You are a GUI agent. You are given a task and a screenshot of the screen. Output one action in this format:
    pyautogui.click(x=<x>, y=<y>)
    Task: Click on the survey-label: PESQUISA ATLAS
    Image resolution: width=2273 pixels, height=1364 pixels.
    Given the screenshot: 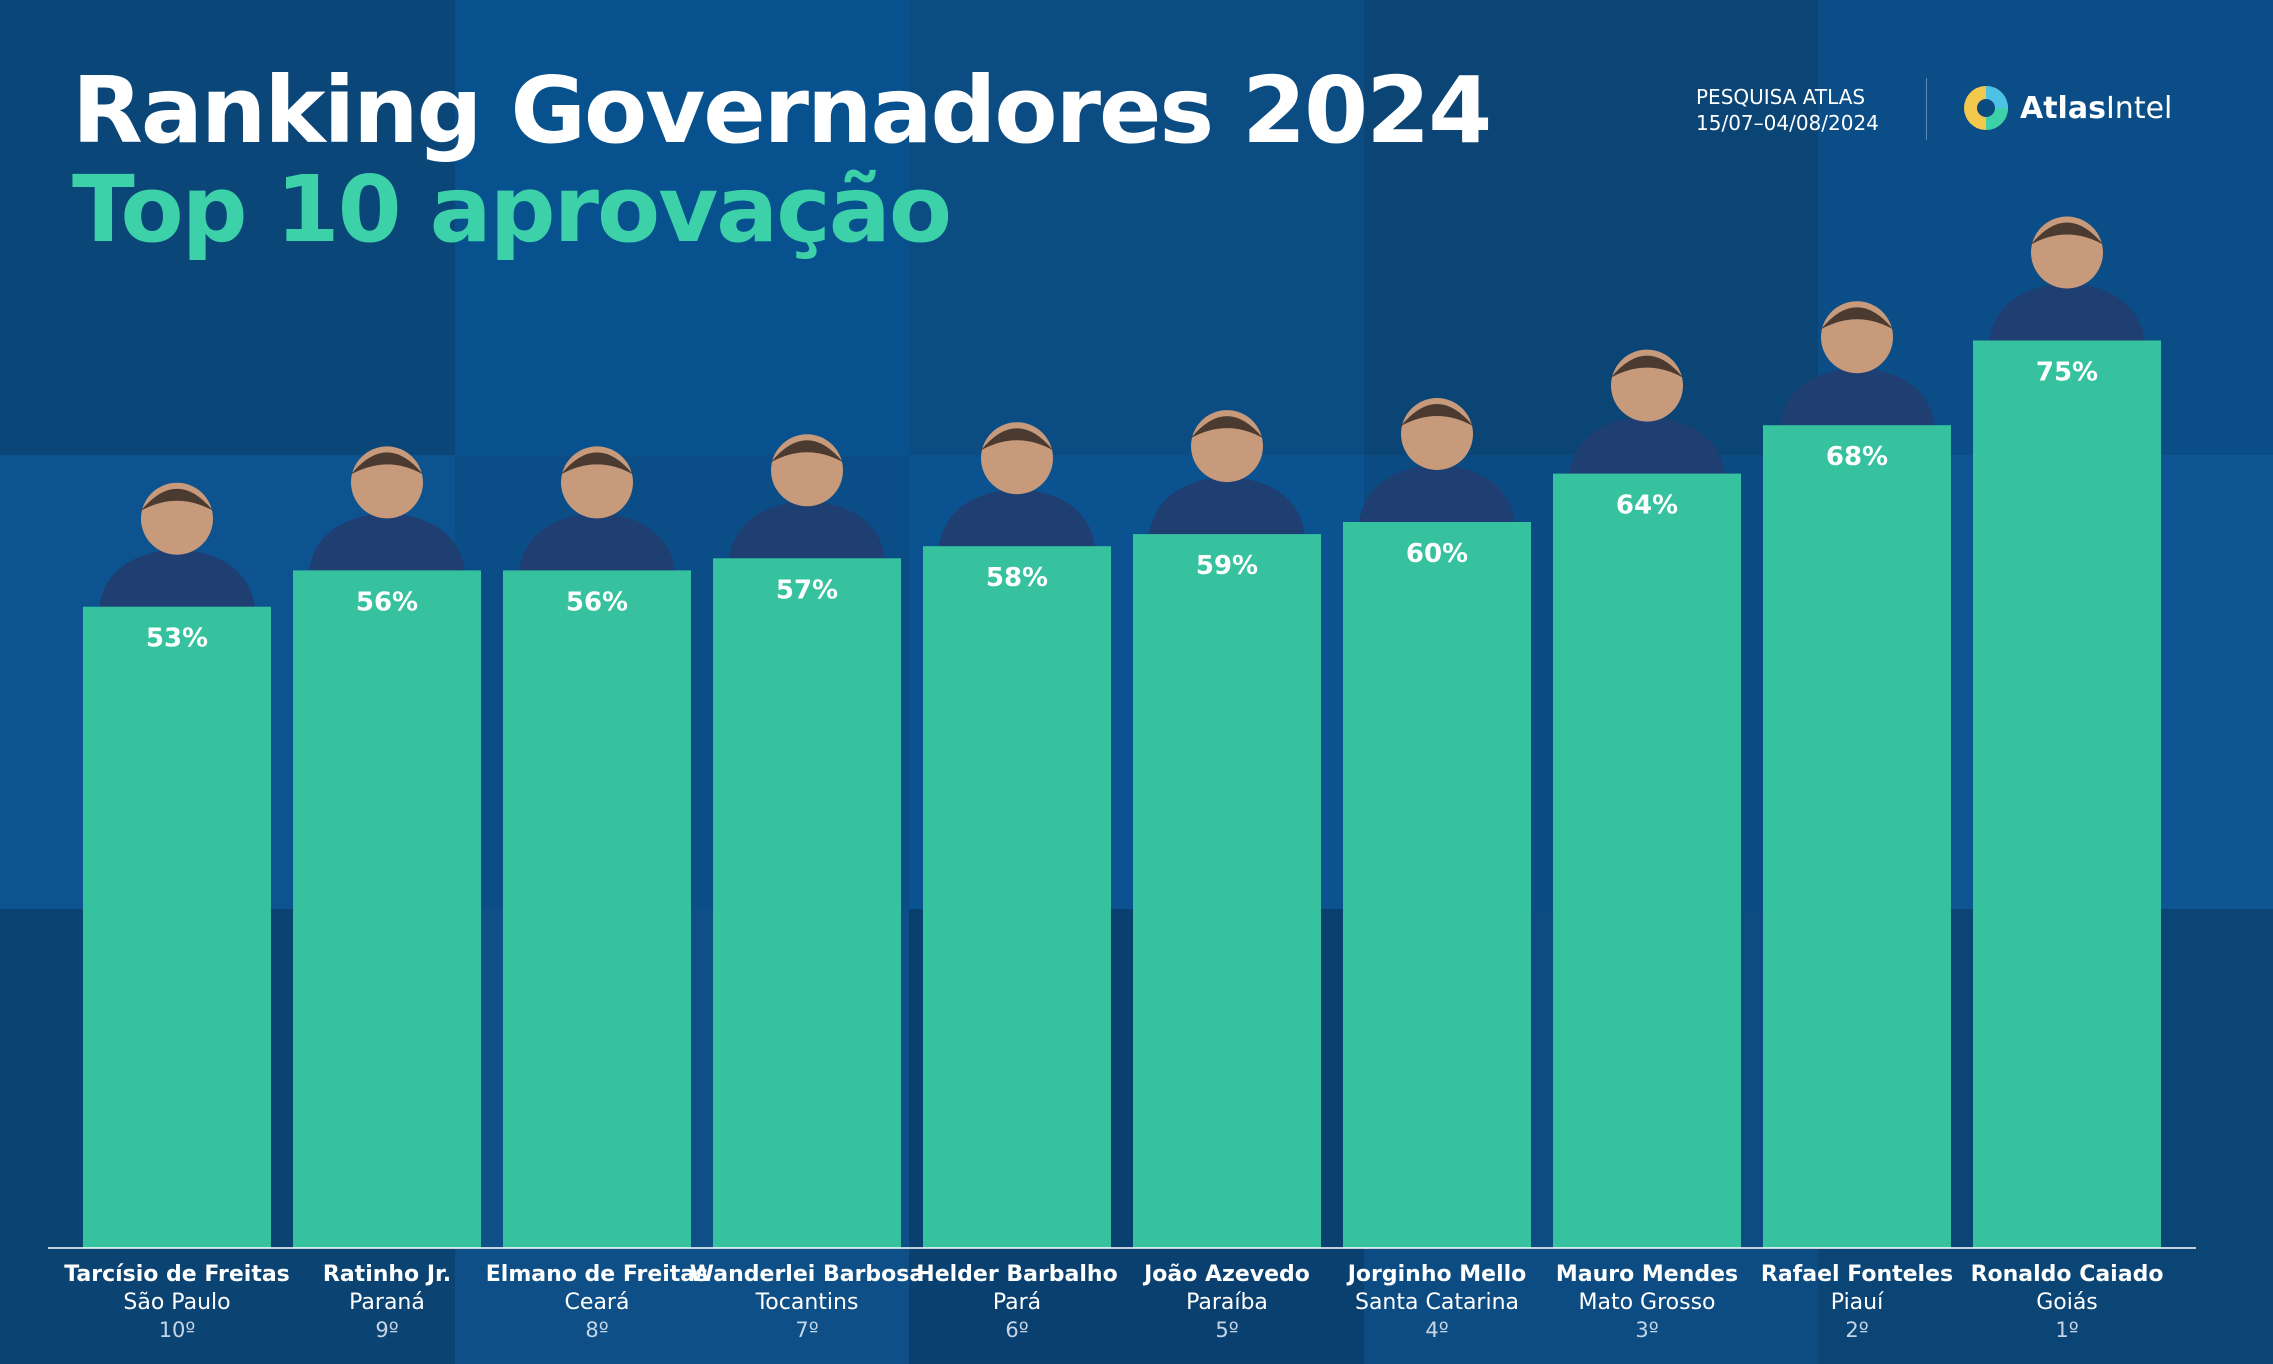 What is the action you would take?
    pyautogui.click(x=1781, y=97)
    